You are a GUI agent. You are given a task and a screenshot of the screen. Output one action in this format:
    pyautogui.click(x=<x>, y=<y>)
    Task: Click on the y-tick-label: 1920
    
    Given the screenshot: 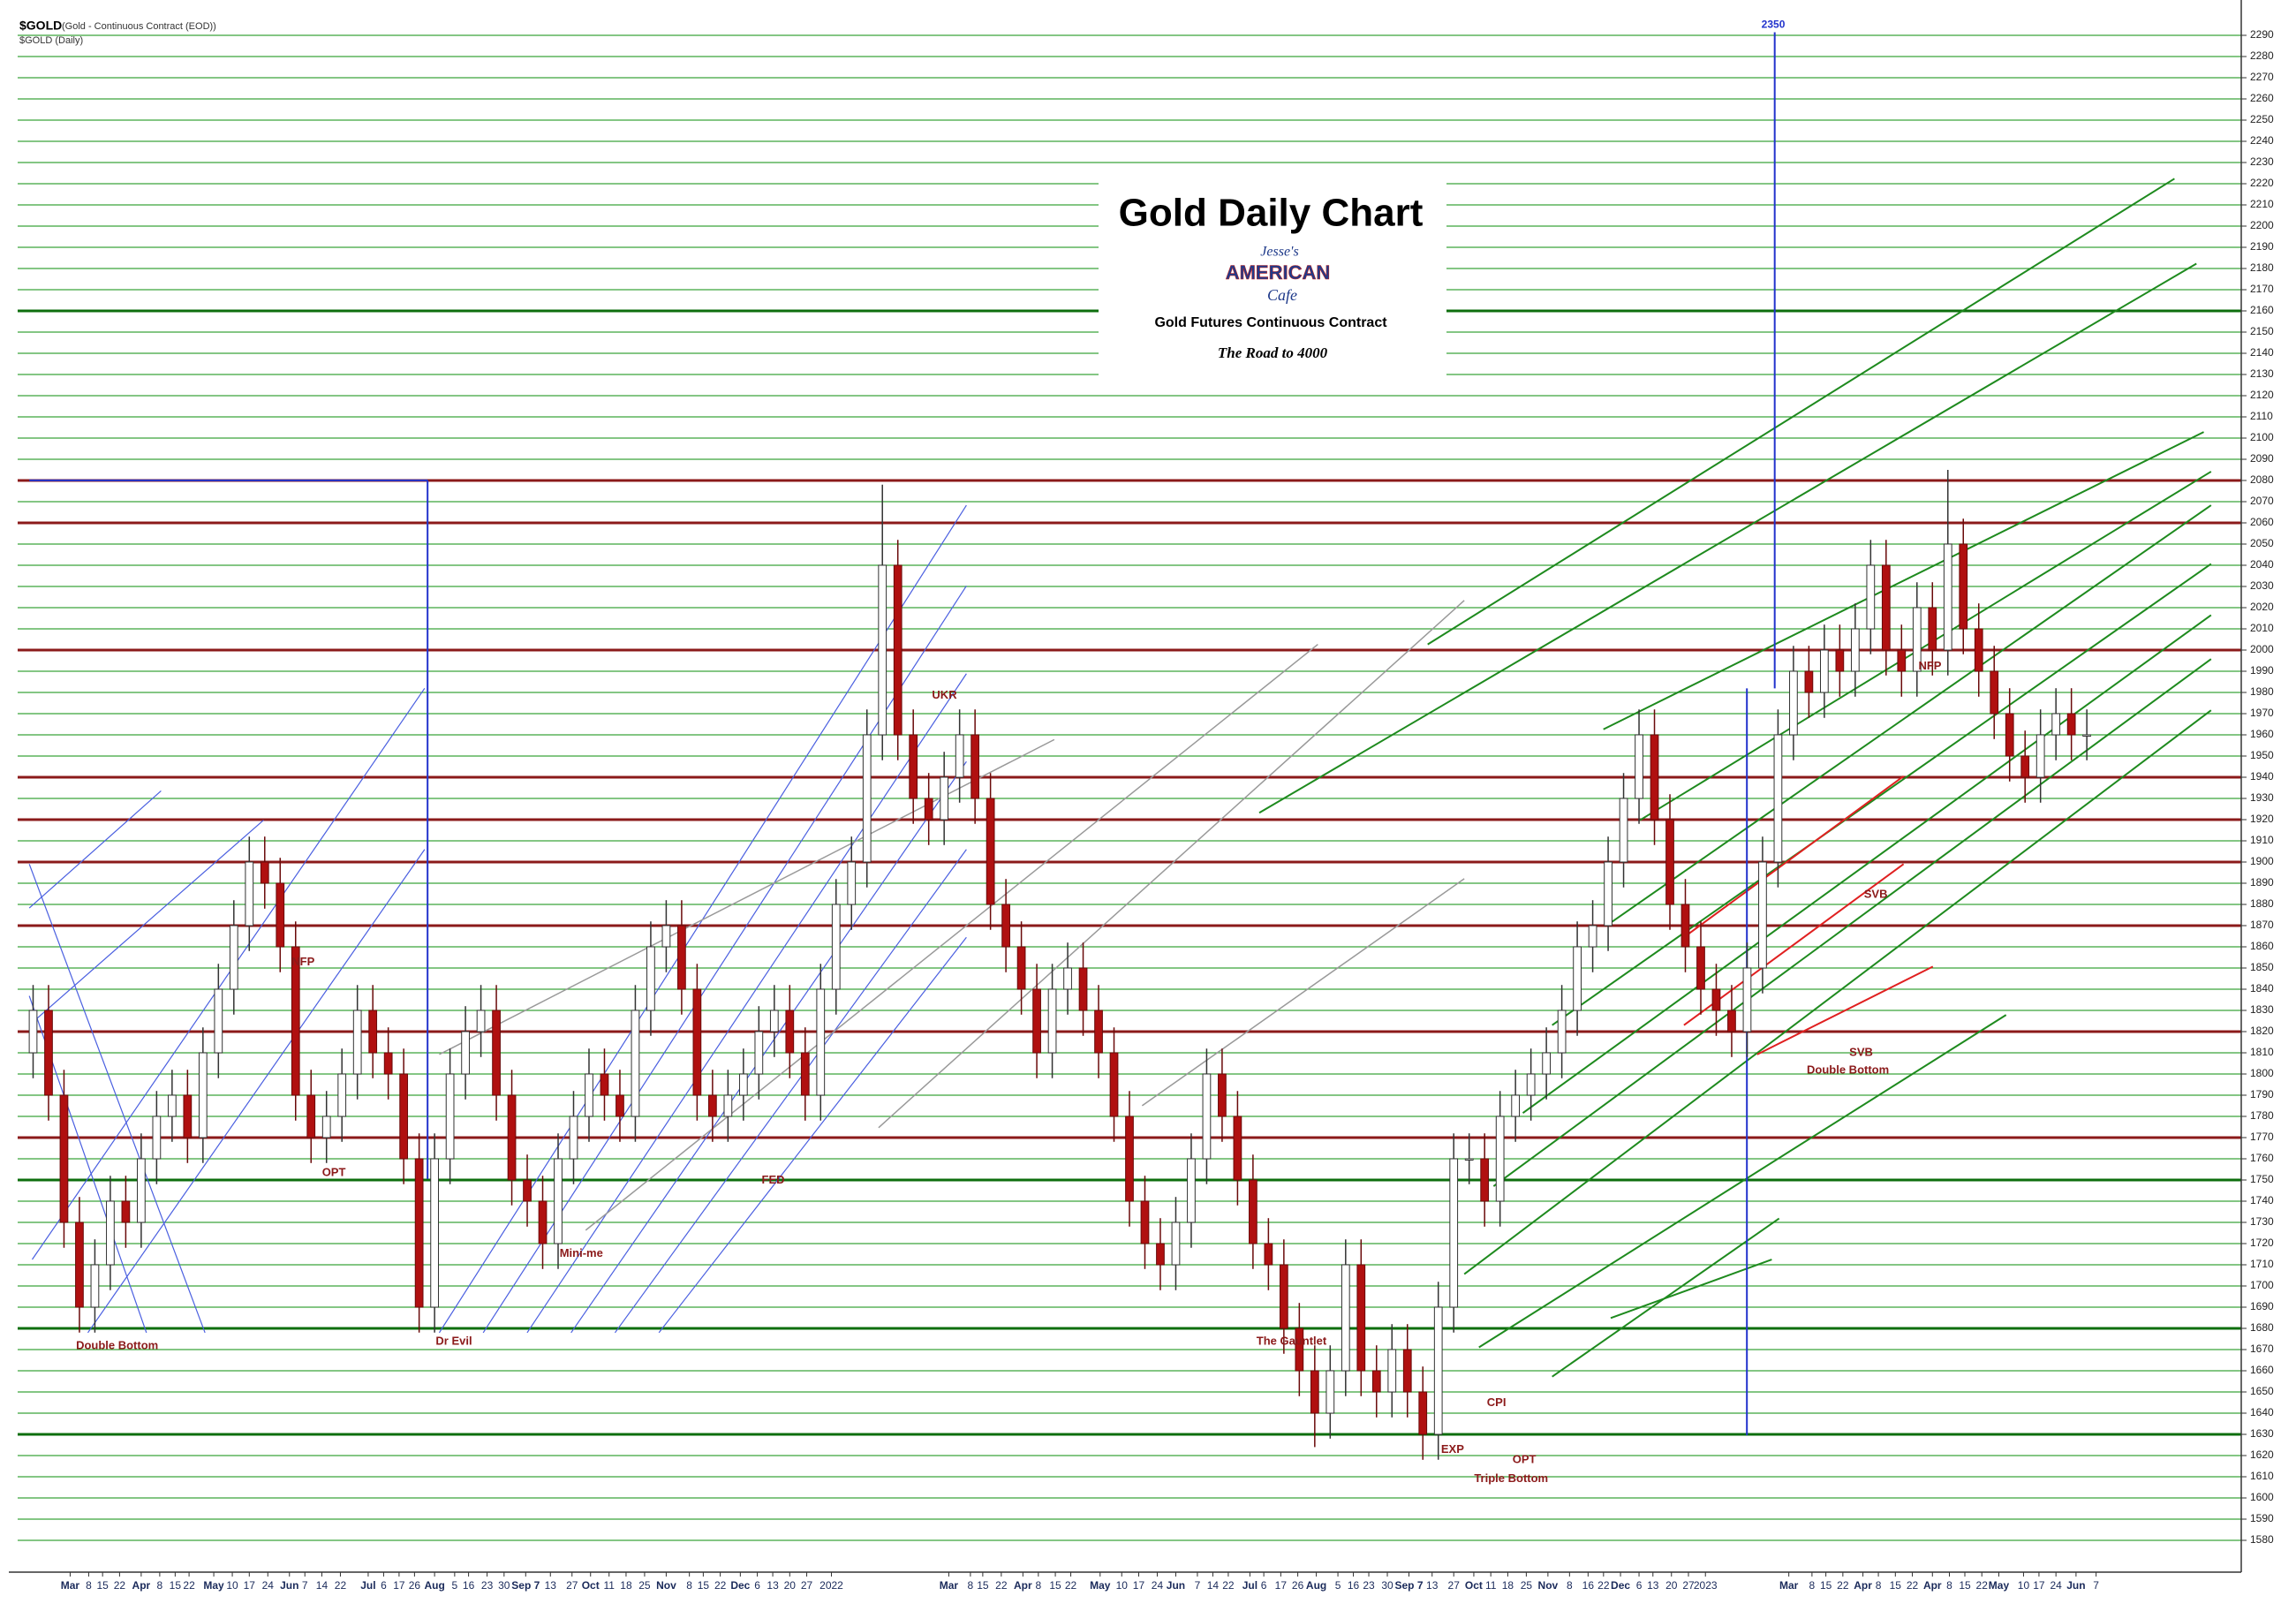 What is the action you would take?
    pyautogui.click(x=2262, y=819)
    